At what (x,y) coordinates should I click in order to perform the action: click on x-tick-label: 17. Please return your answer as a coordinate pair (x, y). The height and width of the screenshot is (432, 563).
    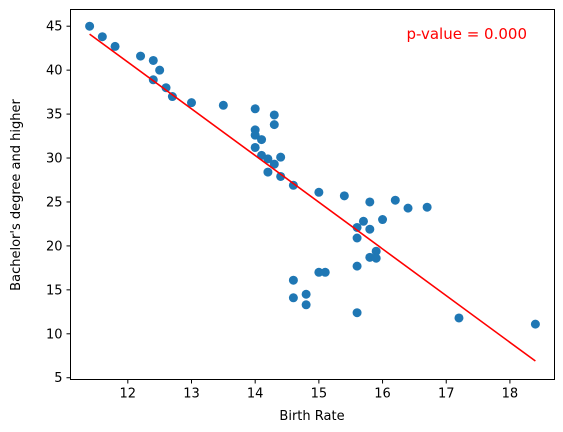
    Looking at the image, I should click on (446, 394).